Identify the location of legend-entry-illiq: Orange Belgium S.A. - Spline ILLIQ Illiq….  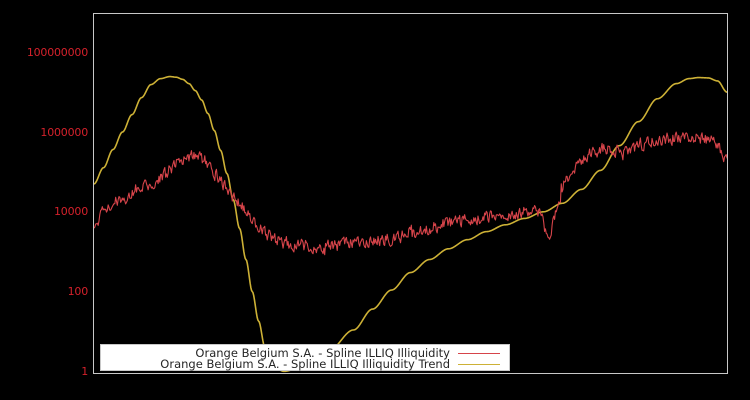
(305, 353).